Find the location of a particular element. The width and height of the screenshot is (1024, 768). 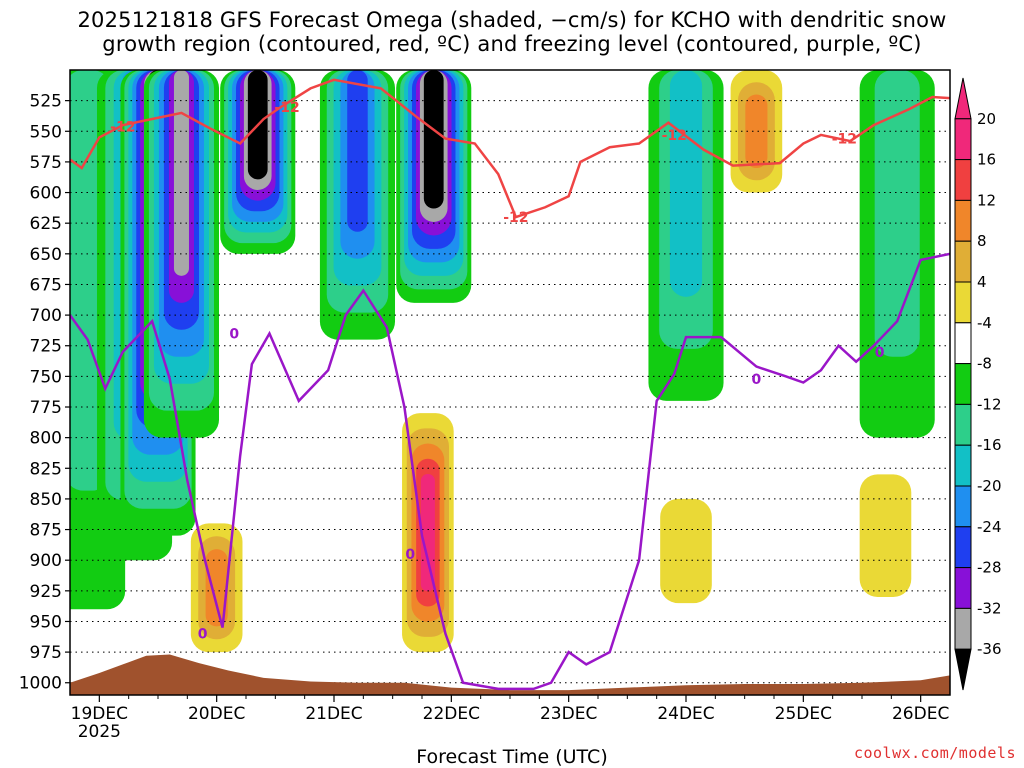

y-tick-label-550: 550 is located at coordinates (46, 132).